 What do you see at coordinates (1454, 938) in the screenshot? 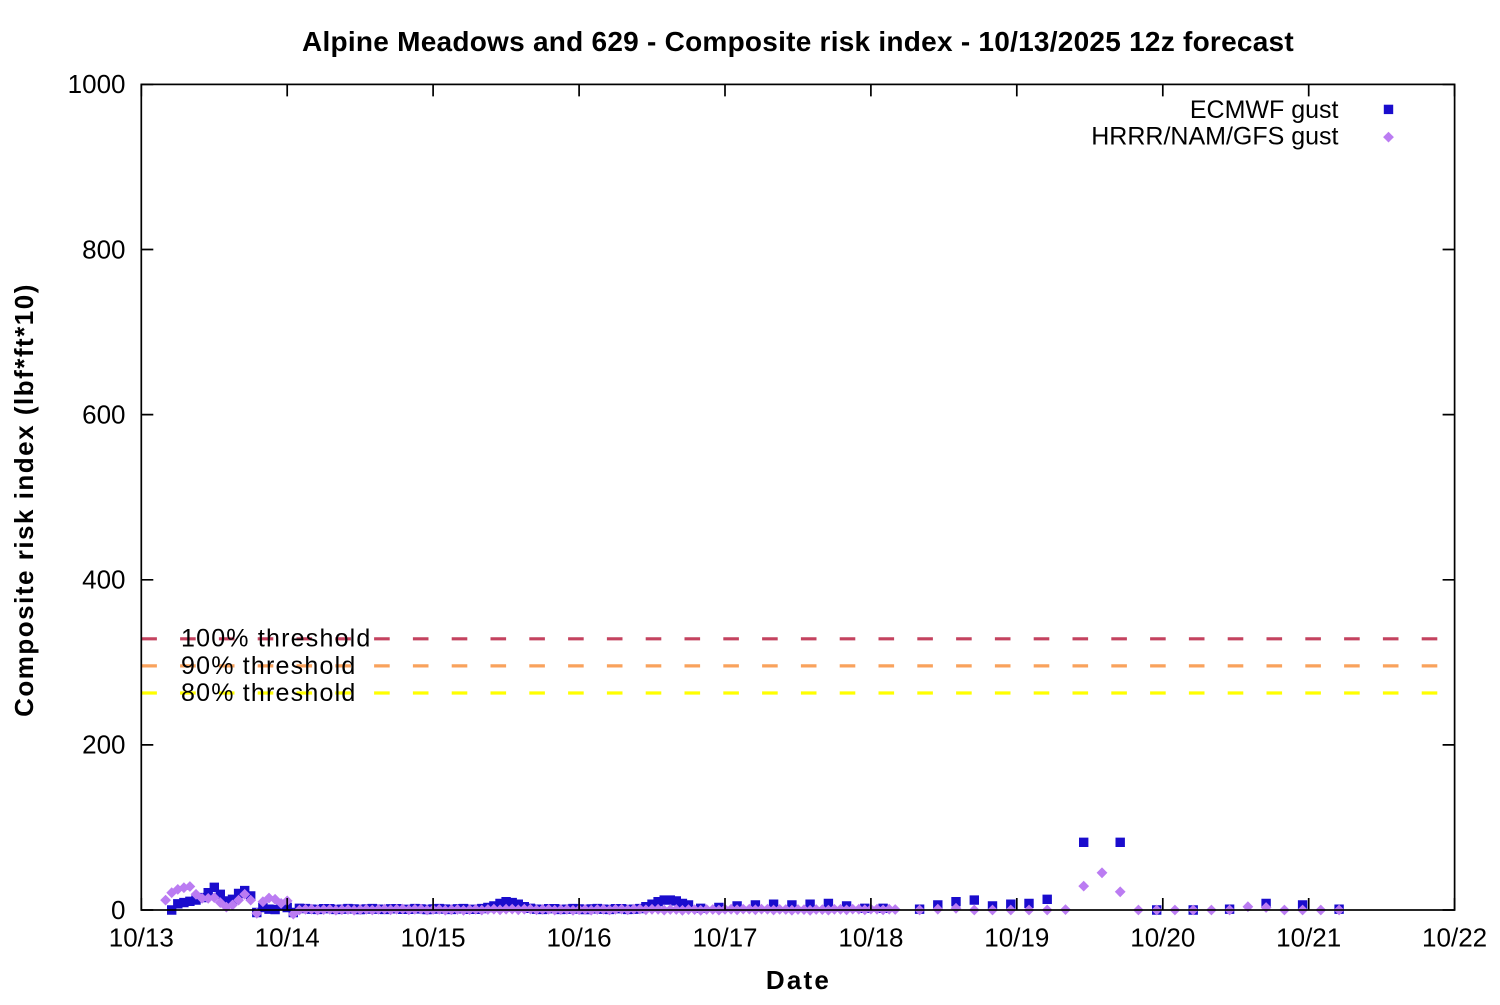
I see `svg-text: 10/22` at bounding box center [1454, 938].